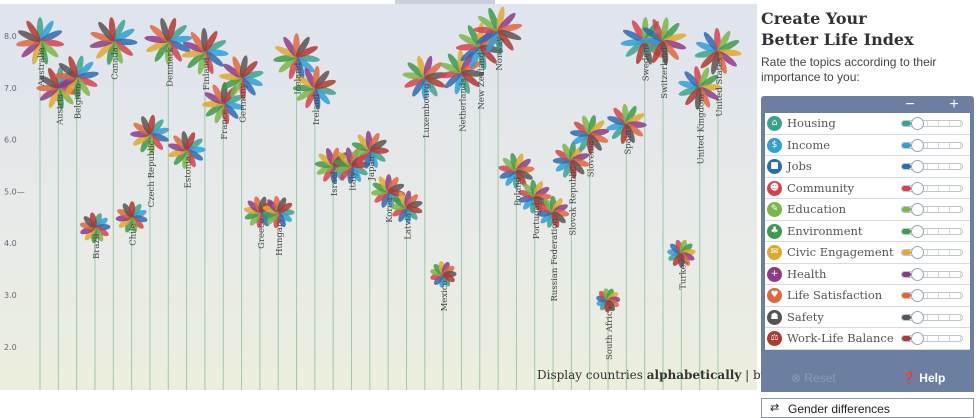 This screenshot has width=980, height=418. I want to click on increase-all-button: +, so click(954, 104).